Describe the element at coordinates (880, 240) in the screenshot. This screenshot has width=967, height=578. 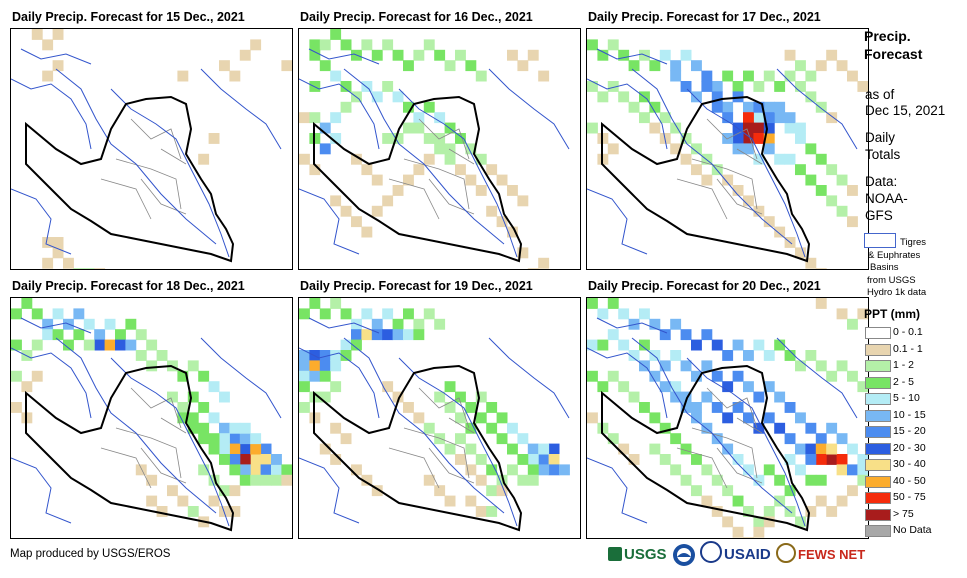
I see `basin-swatch` at that location.